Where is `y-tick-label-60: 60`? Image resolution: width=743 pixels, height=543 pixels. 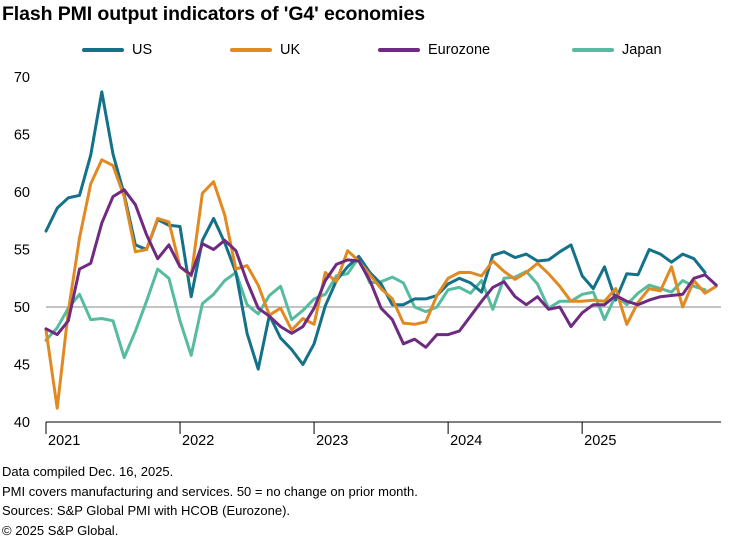 y-tick-label-60: 60 is located at coordinates (22, 193).